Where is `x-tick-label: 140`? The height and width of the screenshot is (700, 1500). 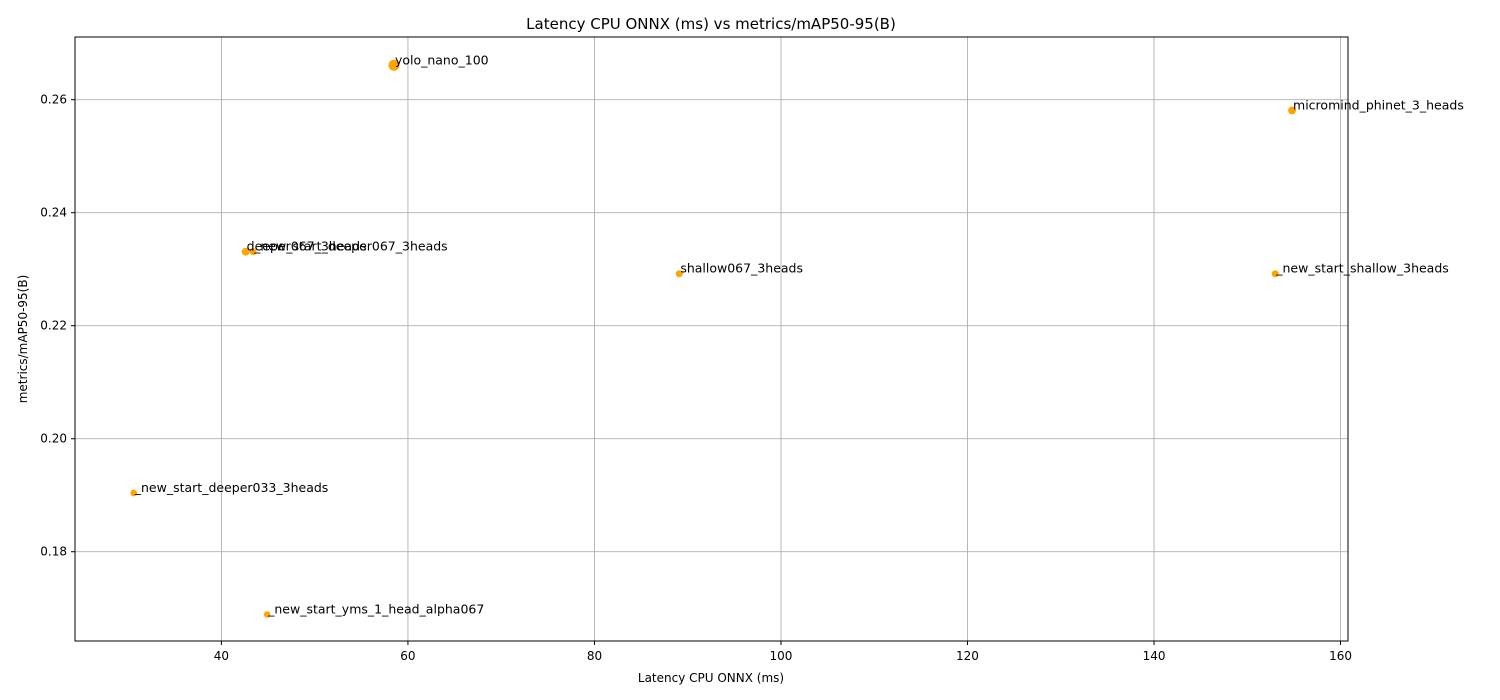
x-tick-label: 140 is located at coordinates (1154, 656).